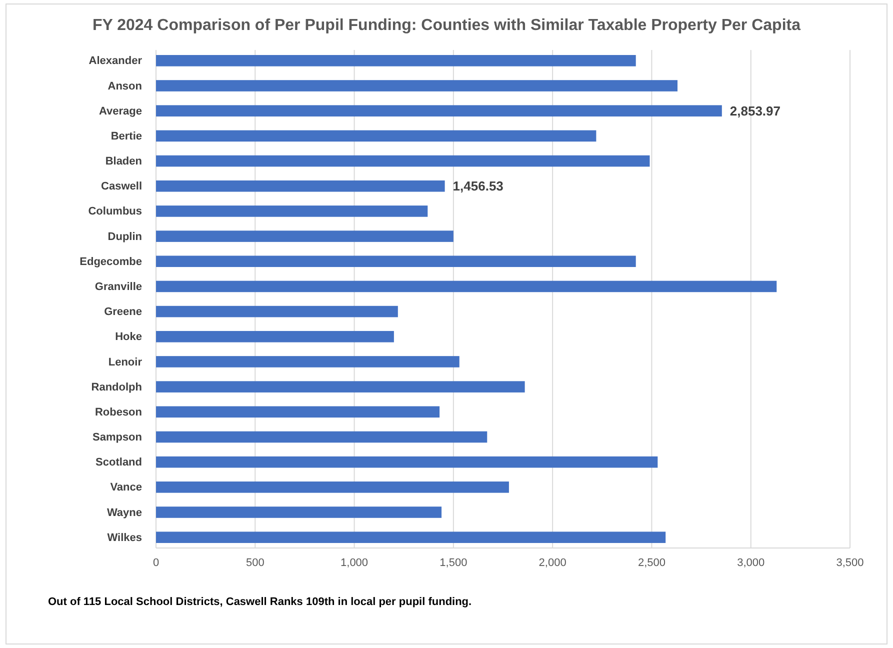 This screenshot has height=648, width=893. I want to click on y-tick-label: Randolph, so click(116, 387).